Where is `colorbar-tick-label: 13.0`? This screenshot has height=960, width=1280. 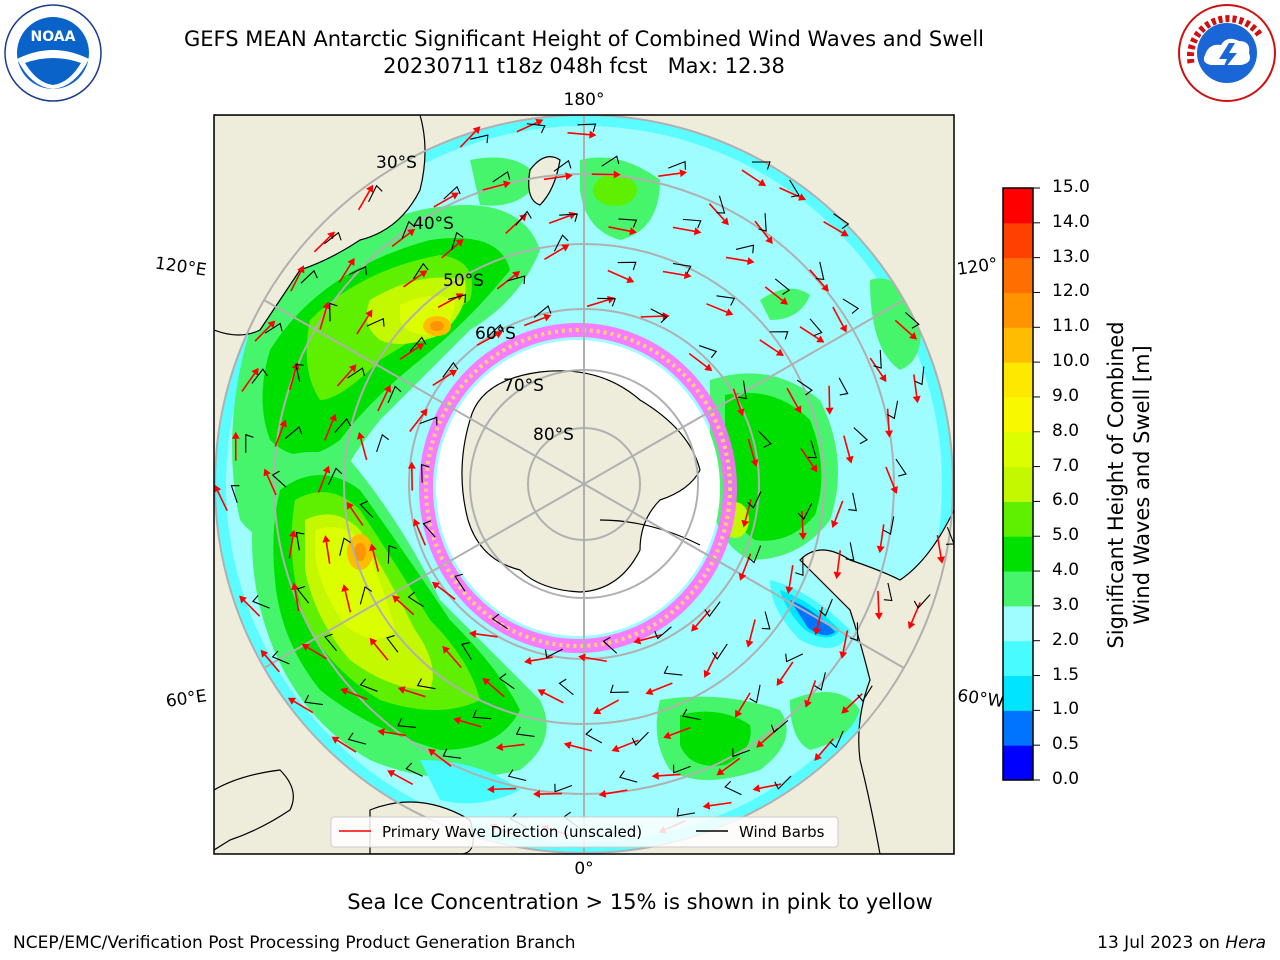 colorbar-tick-label: 13.0 is located at coordinates (1071, 256).